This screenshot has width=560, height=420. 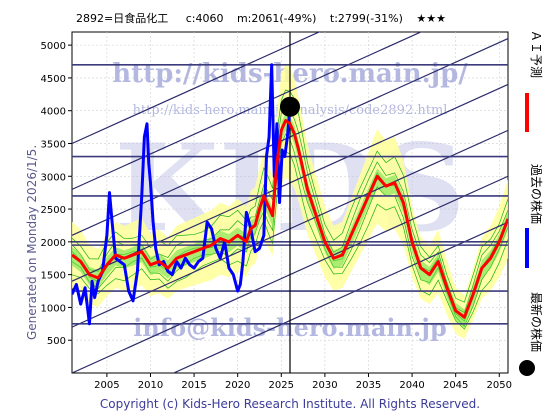 I want to click on legend-latest-swatch, so click(x=527, y=368).